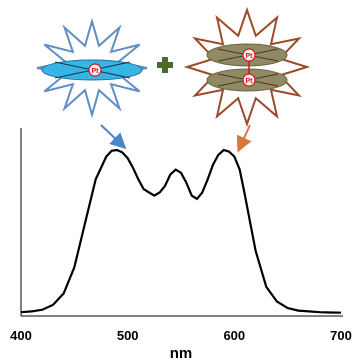 The image size is (353, 364). I want to click on pt-label-top: Pt, so click(250, 56).